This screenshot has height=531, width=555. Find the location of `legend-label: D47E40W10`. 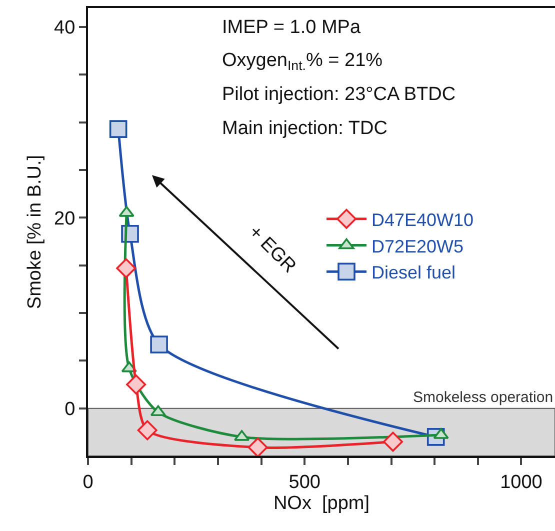

legend-label: D47E40W10 is located at coordinates (423, 220).